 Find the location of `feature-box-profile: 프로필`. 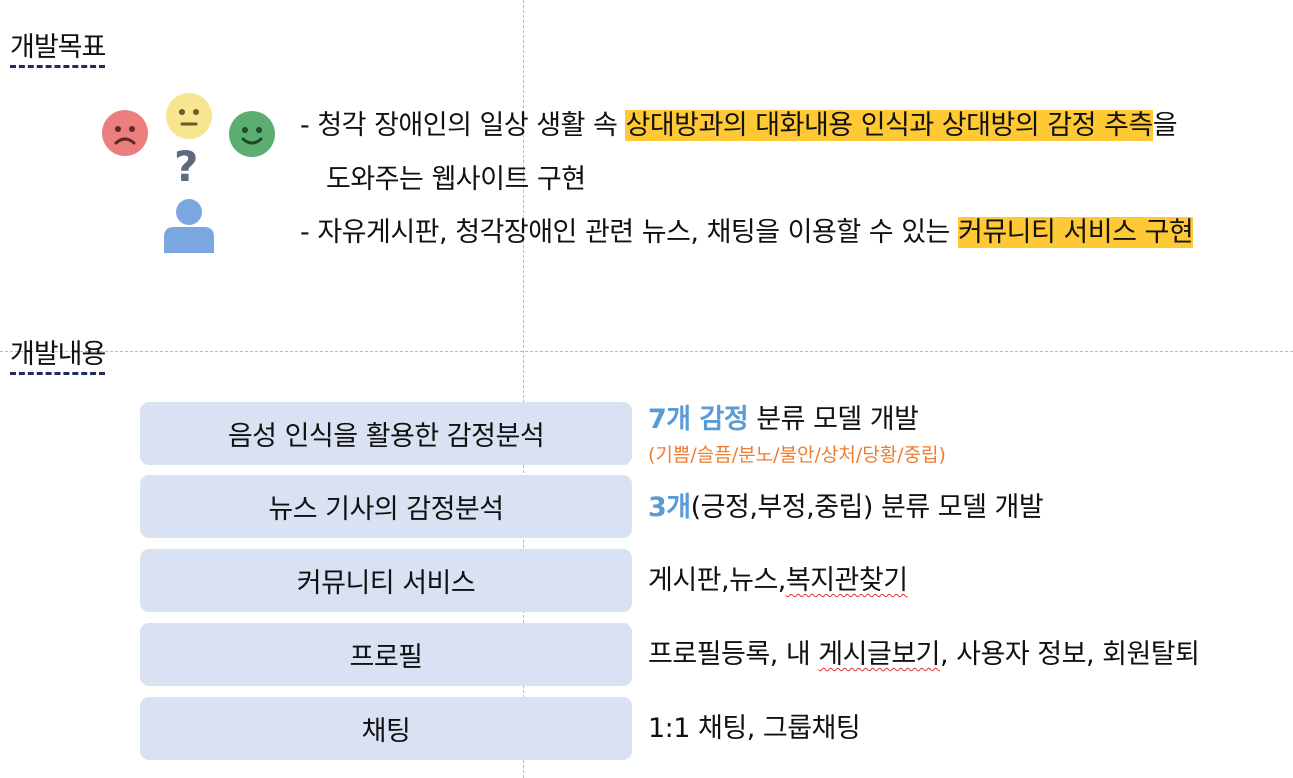

feature-box-profile: 프로필 is located at coordinates (386, 654).